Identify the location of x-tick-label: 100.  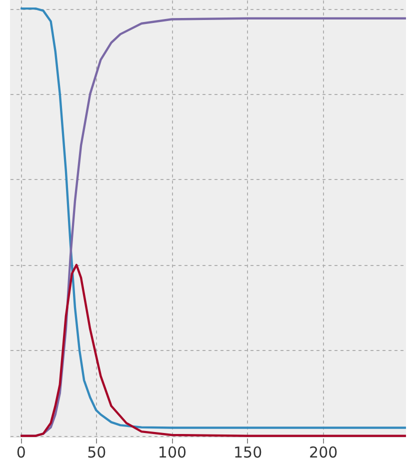
(172, 453).